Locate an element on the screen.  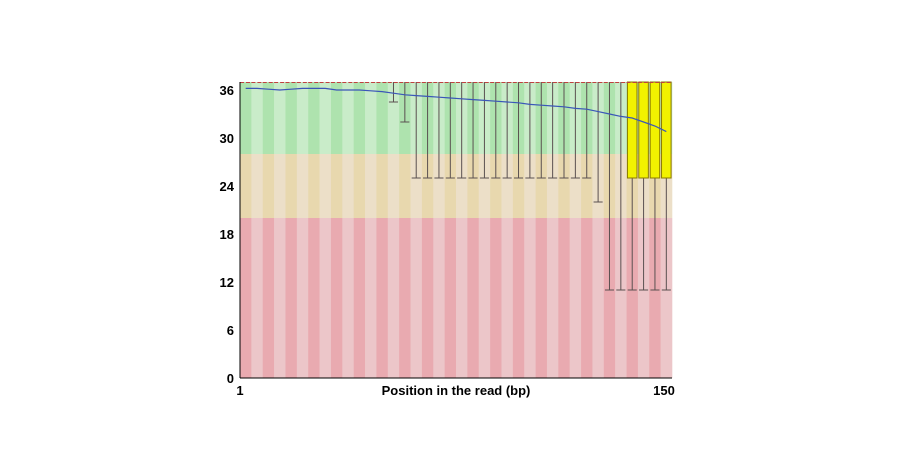
x-axis-label: Position in the read (bp) is located at coordinates (456, 390).